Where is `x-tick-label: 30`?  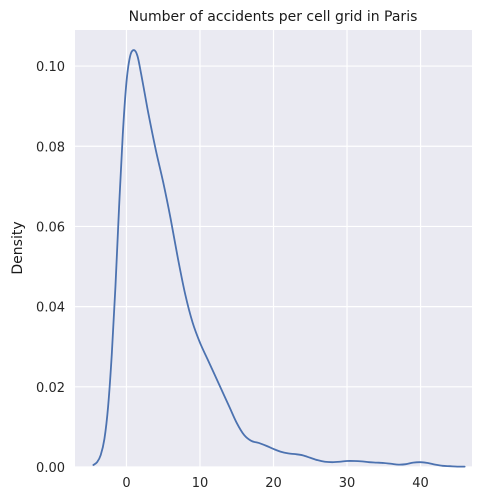 x-tick-label: 30 is located at coordinates (347, 483).